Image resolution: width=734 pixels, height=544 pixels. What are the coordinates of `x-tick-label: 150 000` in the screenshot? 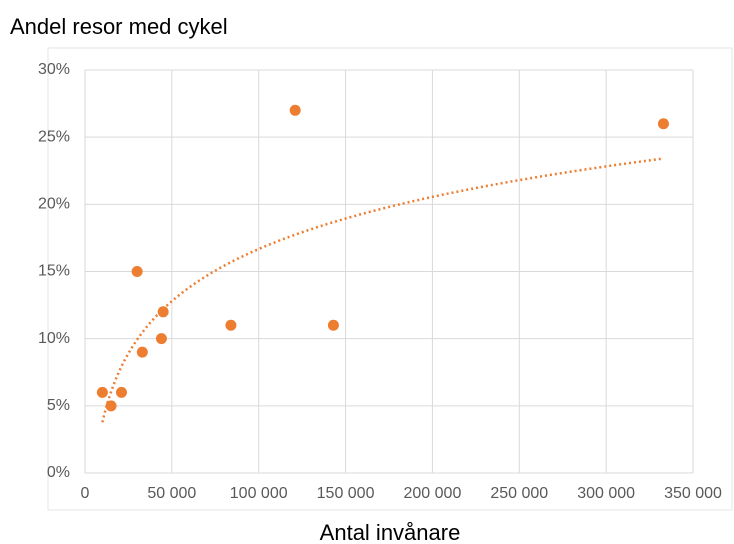 It's located at (346, 493).